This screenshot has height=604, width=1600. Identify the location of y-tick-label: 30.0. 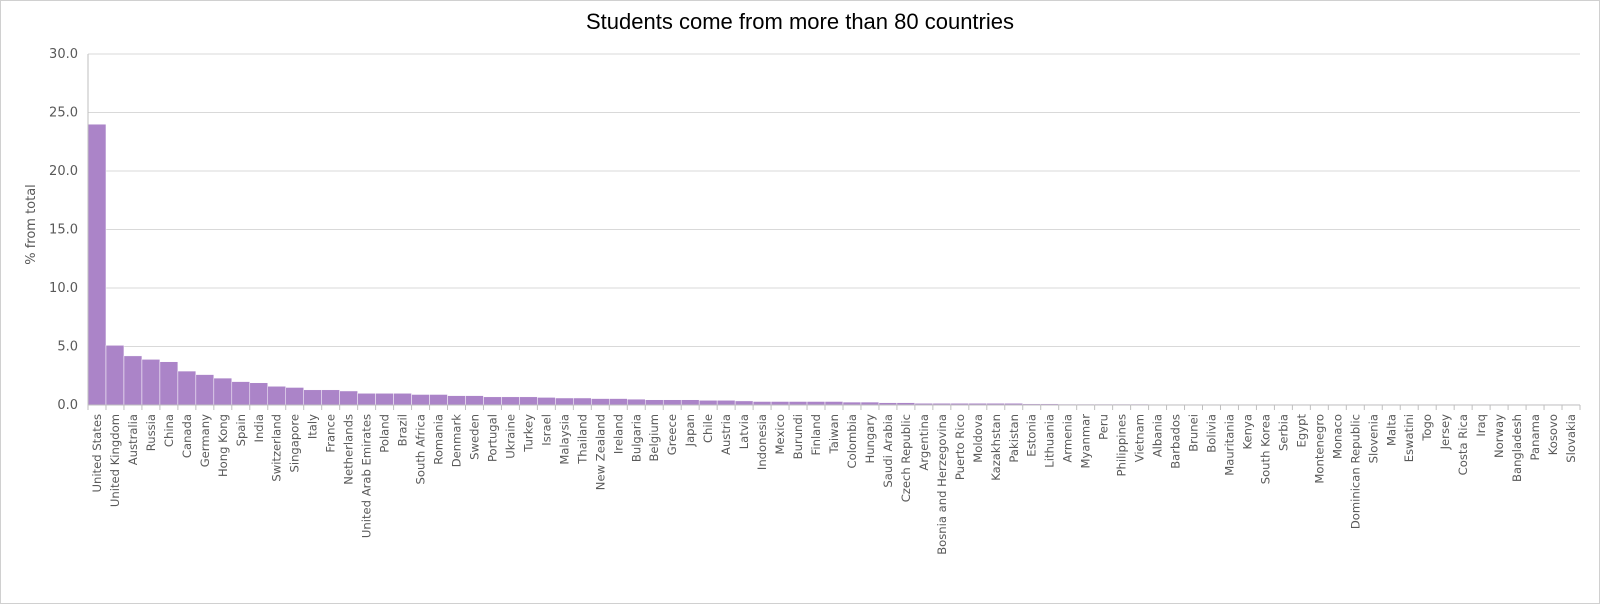
(63, 54).